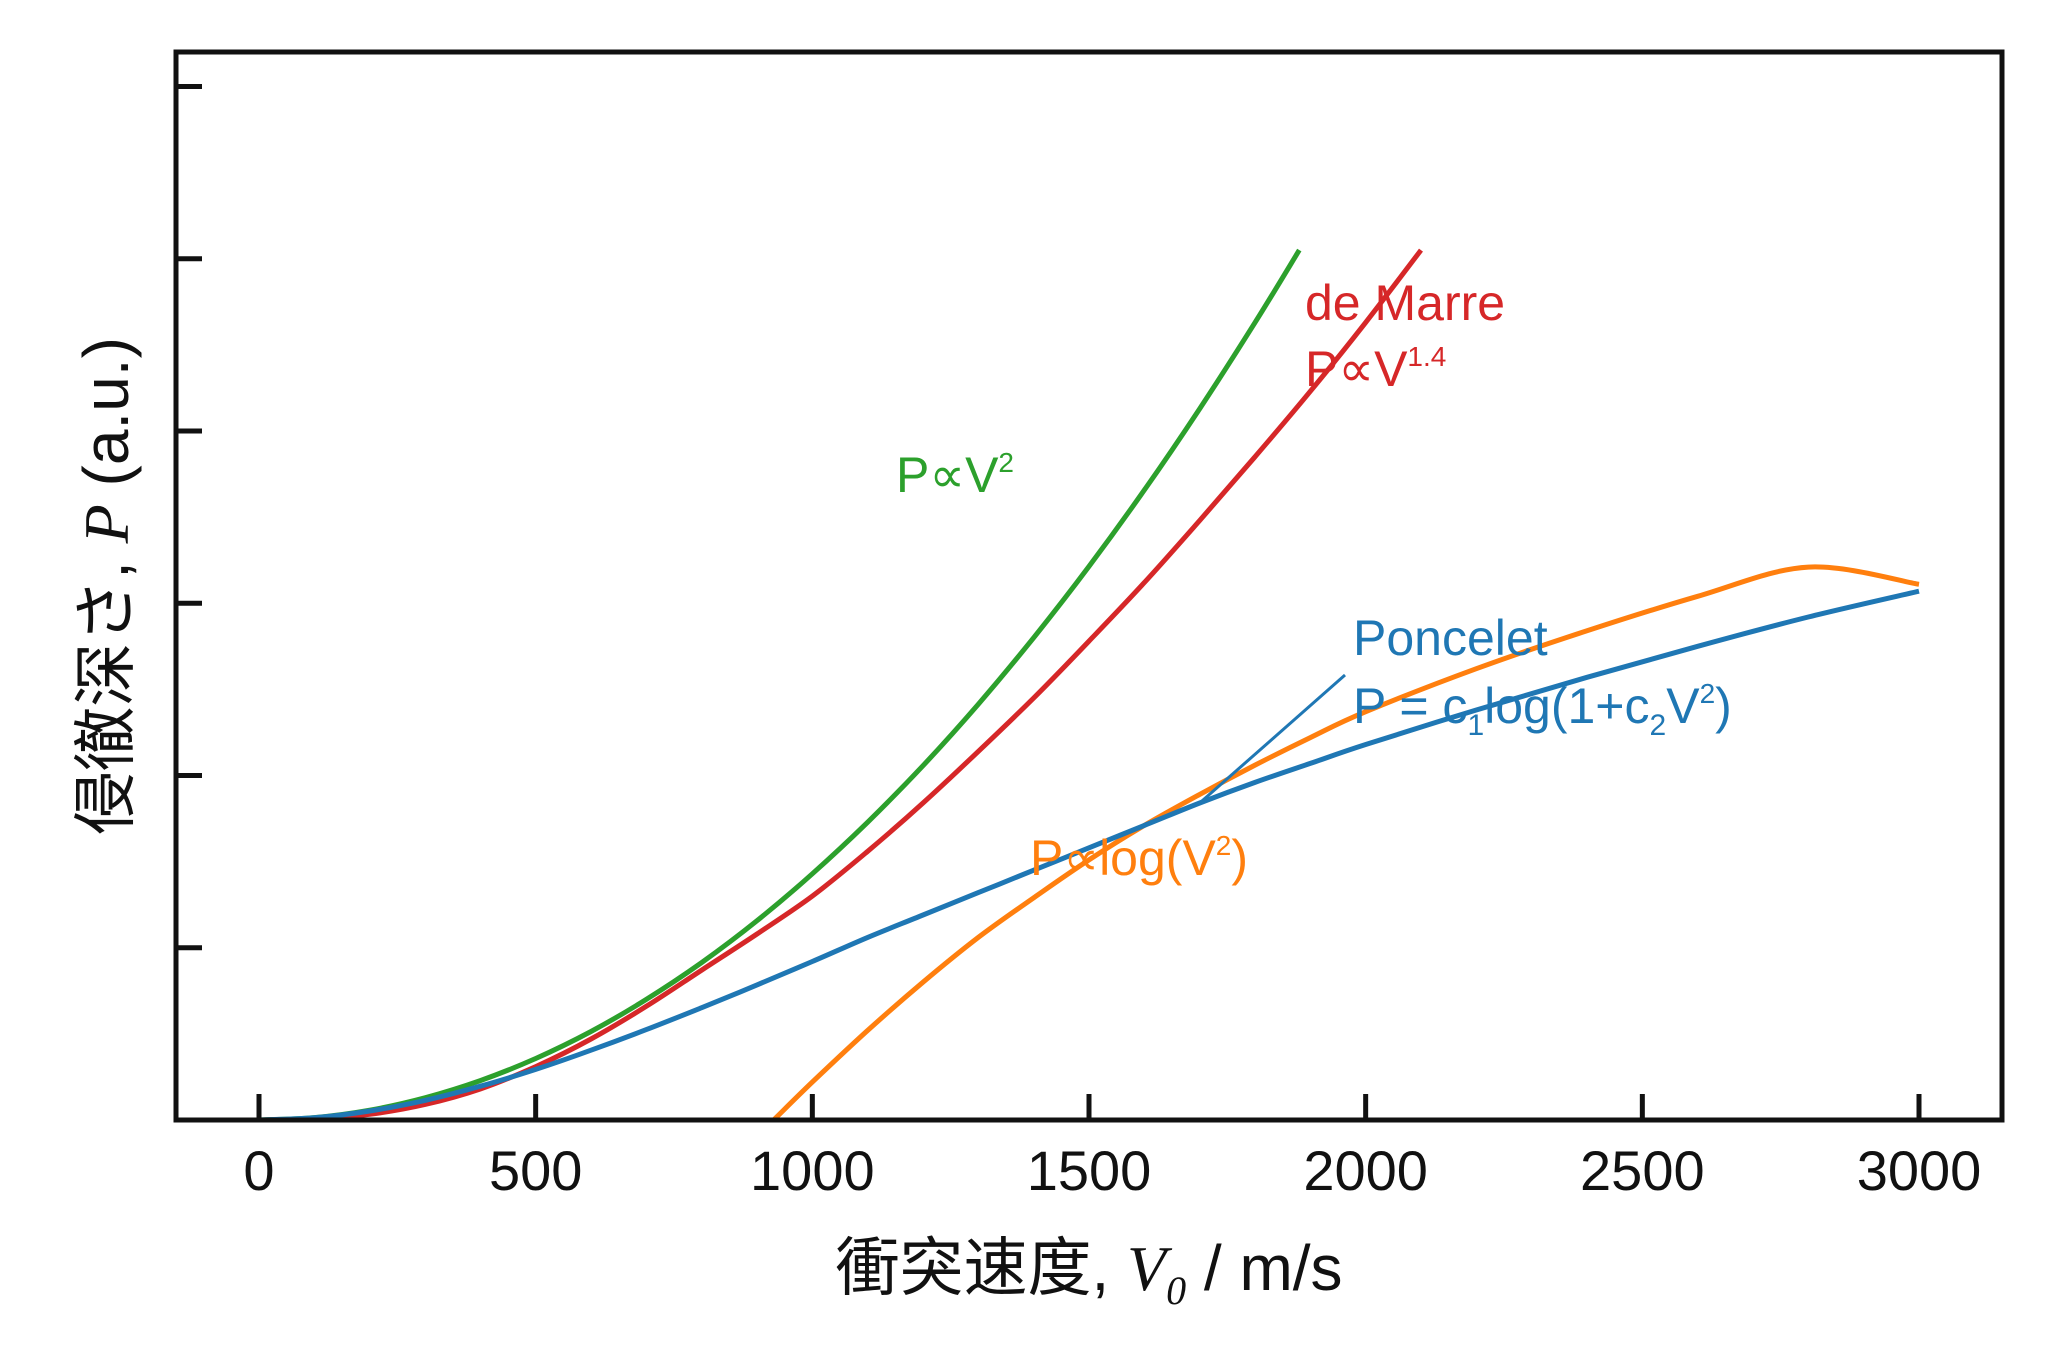 The height and width of the screenshot is (1366, 2048). I want to click on poncelet-leader-line, so click(1272, 739).